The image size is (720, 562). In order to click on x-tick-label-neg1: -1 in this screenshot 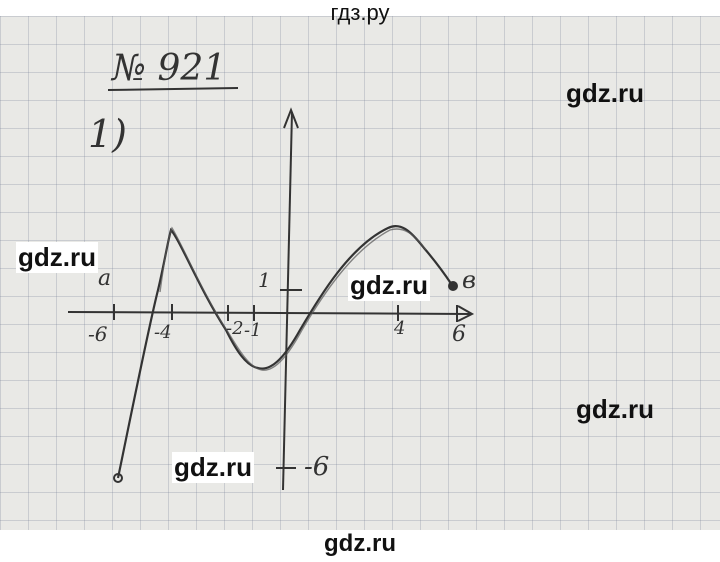, I will do `click(253, 330)`.